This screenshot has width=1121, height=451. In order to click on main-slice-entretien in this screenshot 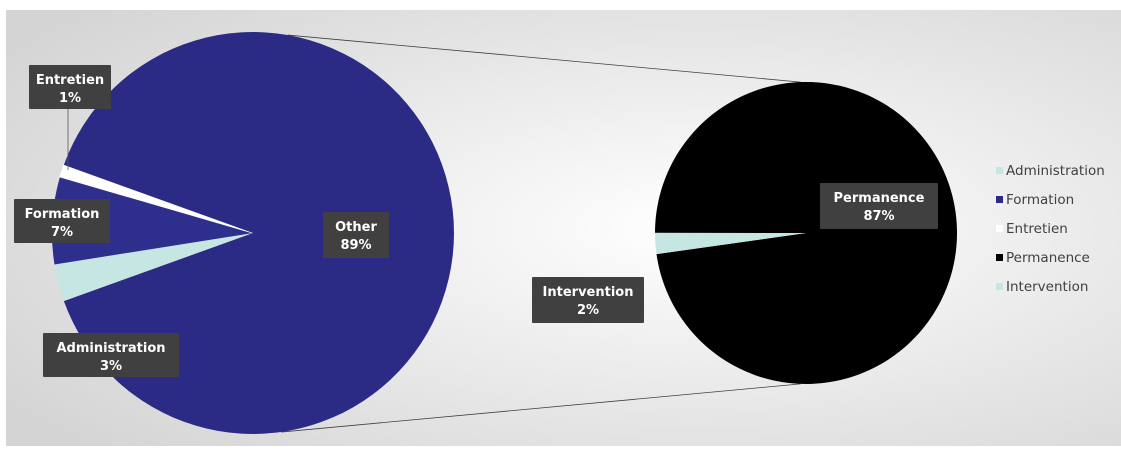, I will do `click(156, 199)`.